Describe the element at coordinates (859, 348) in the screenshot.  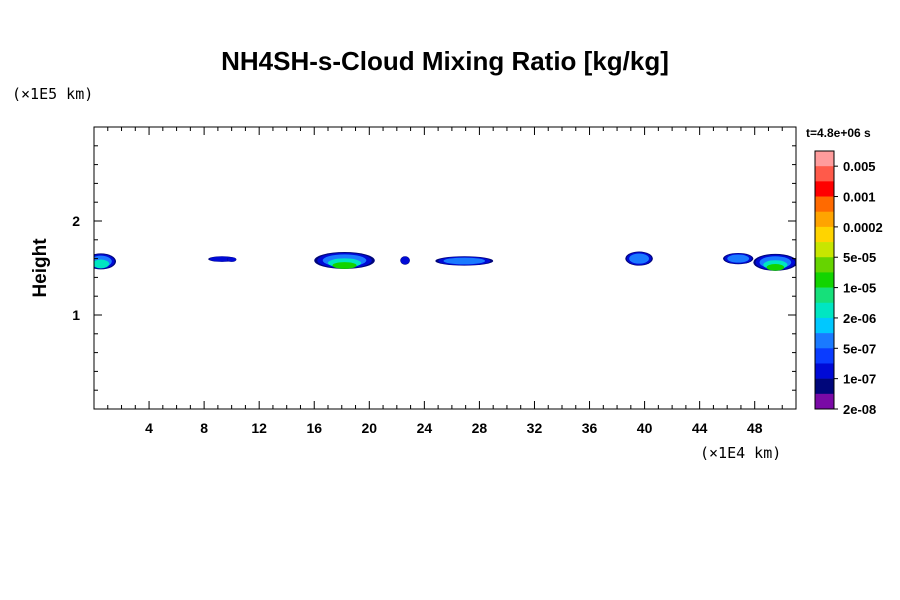
I see `colorbar-label: 5e-07` at that location.